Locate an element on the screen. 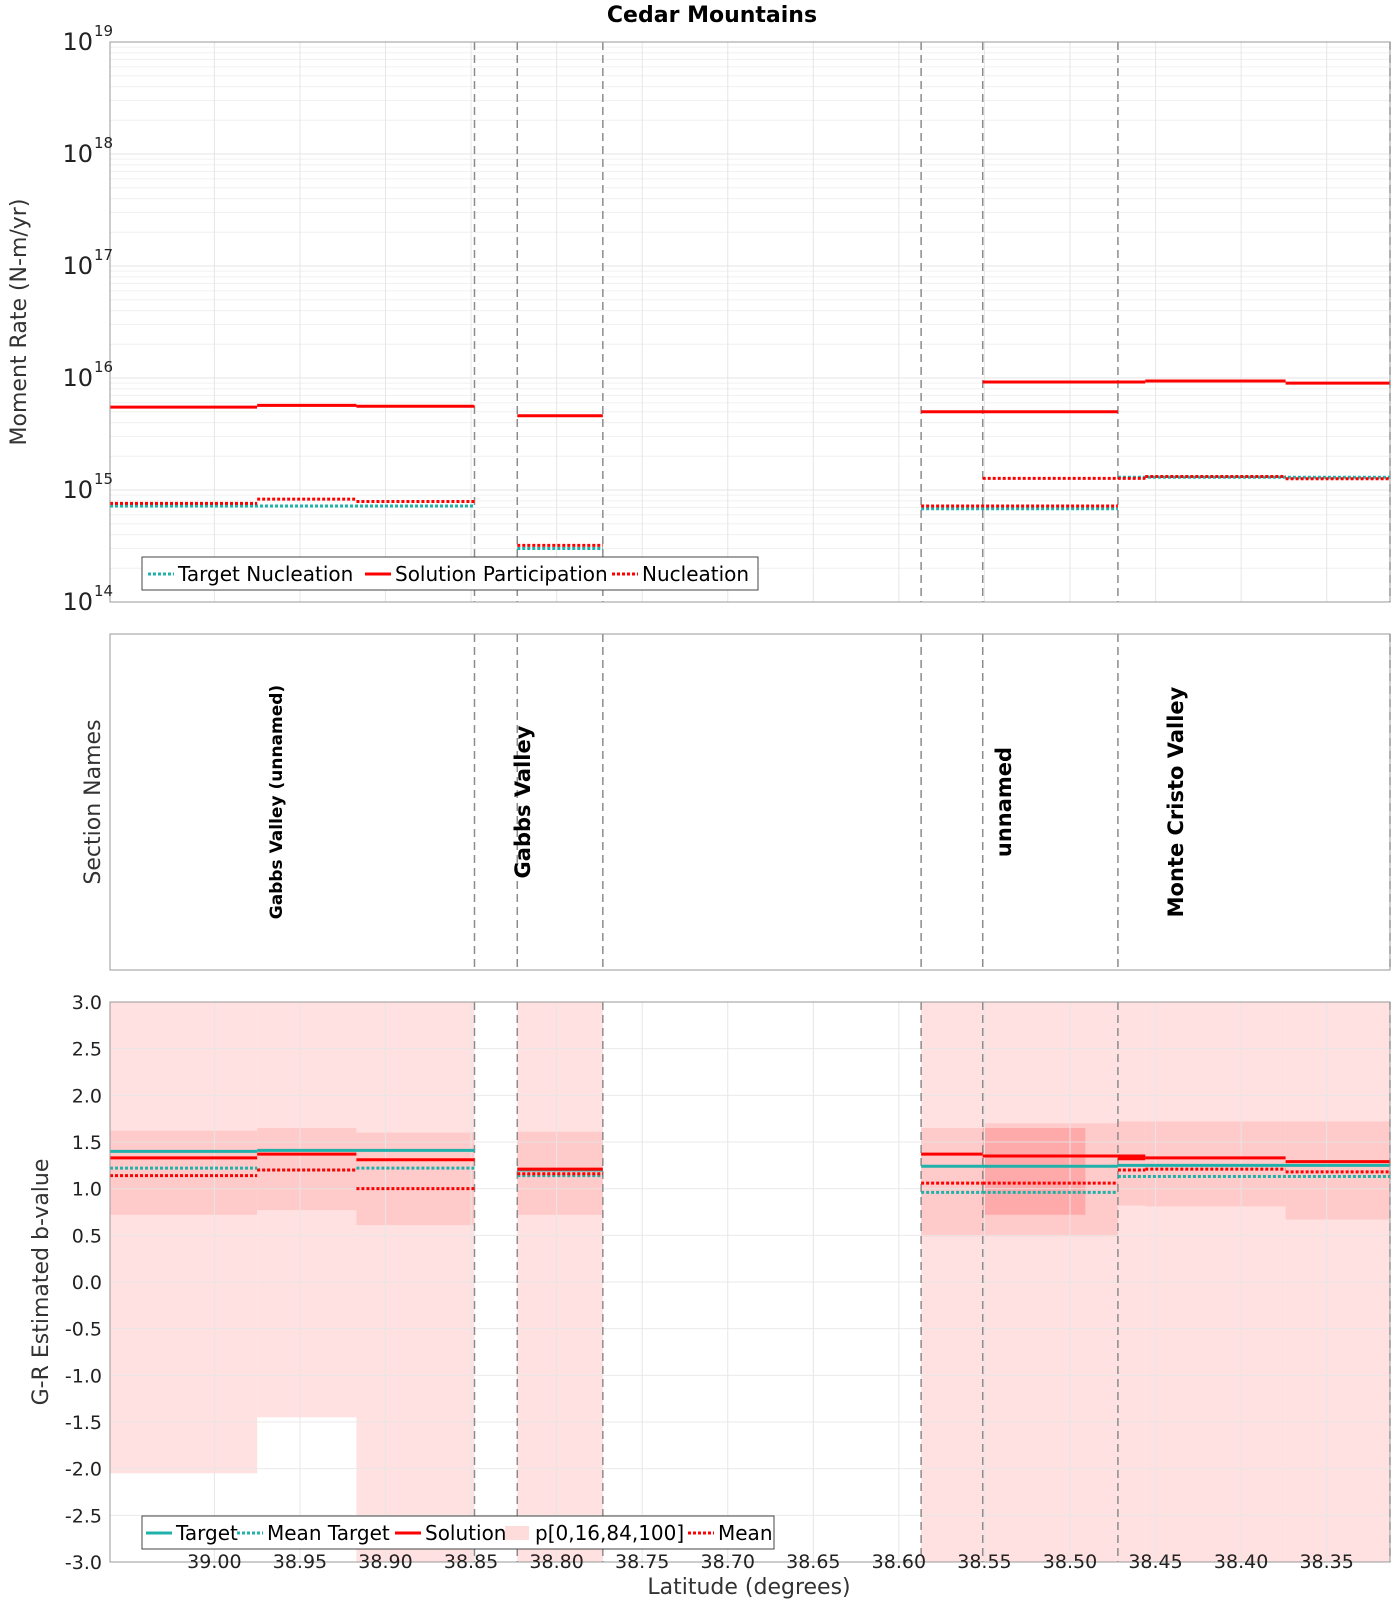 The image size is (1400, 1600). y-tick-label: -1.5 is located at coordinates (83, 1423).